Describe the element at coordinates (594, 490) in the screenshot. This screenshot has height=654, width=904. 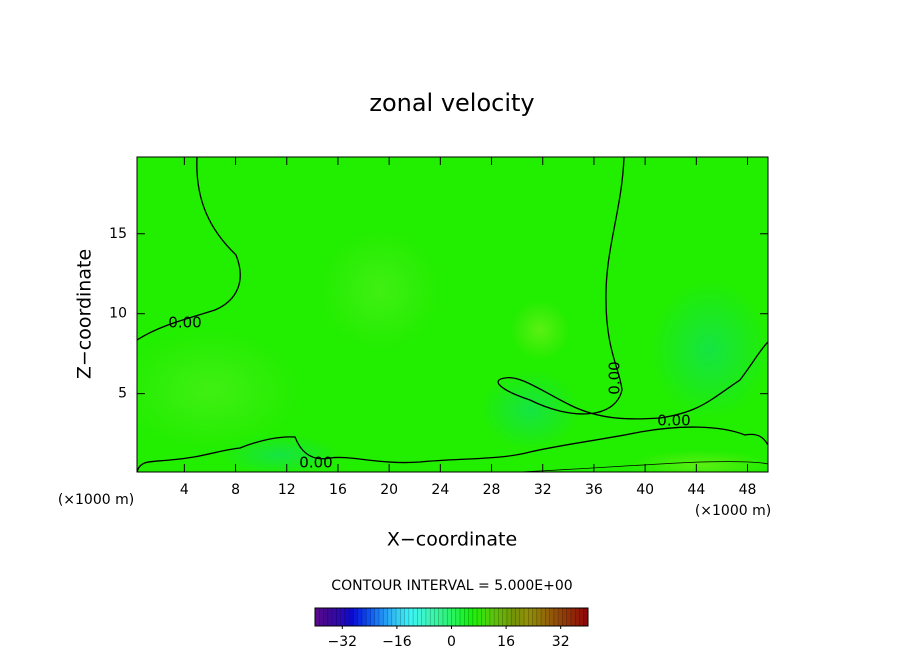
I see `x-tick-label: 36` at that location.